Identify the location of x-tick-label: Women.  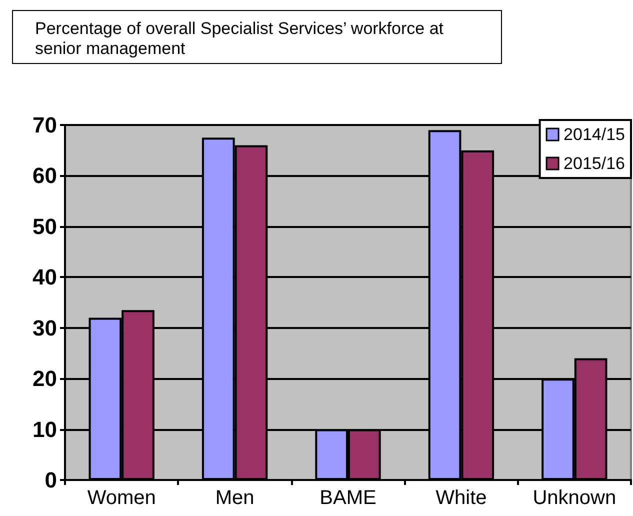
(121, 498).